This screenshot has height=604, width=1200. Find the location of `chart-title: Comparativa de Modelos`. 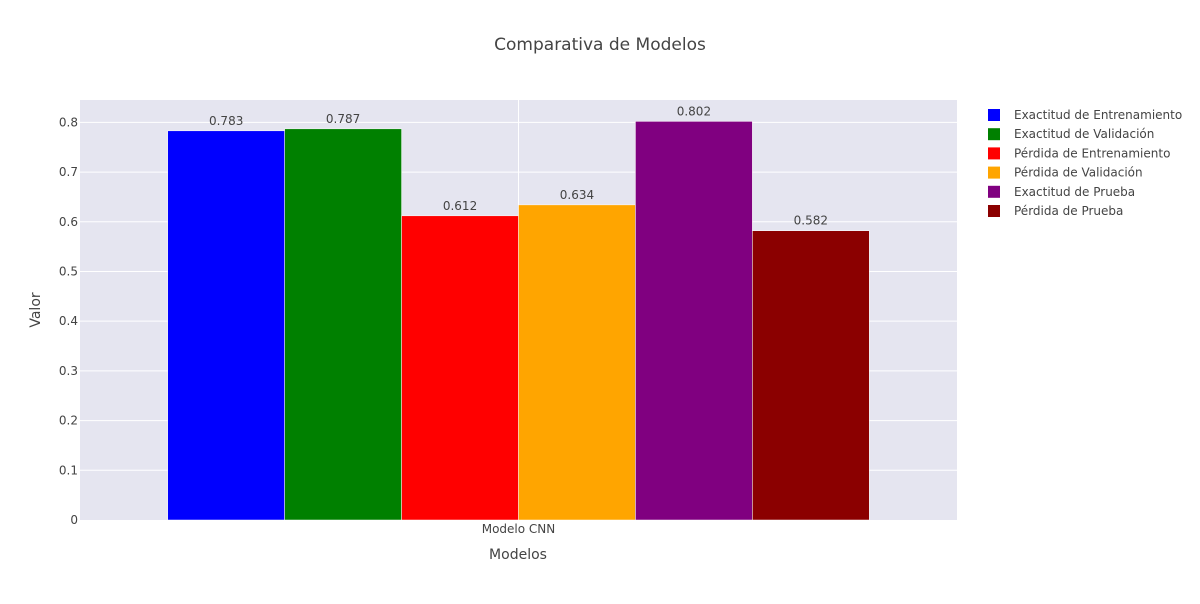

chart-title: Comparativa de Modelos is located at coordinates (600, 45).